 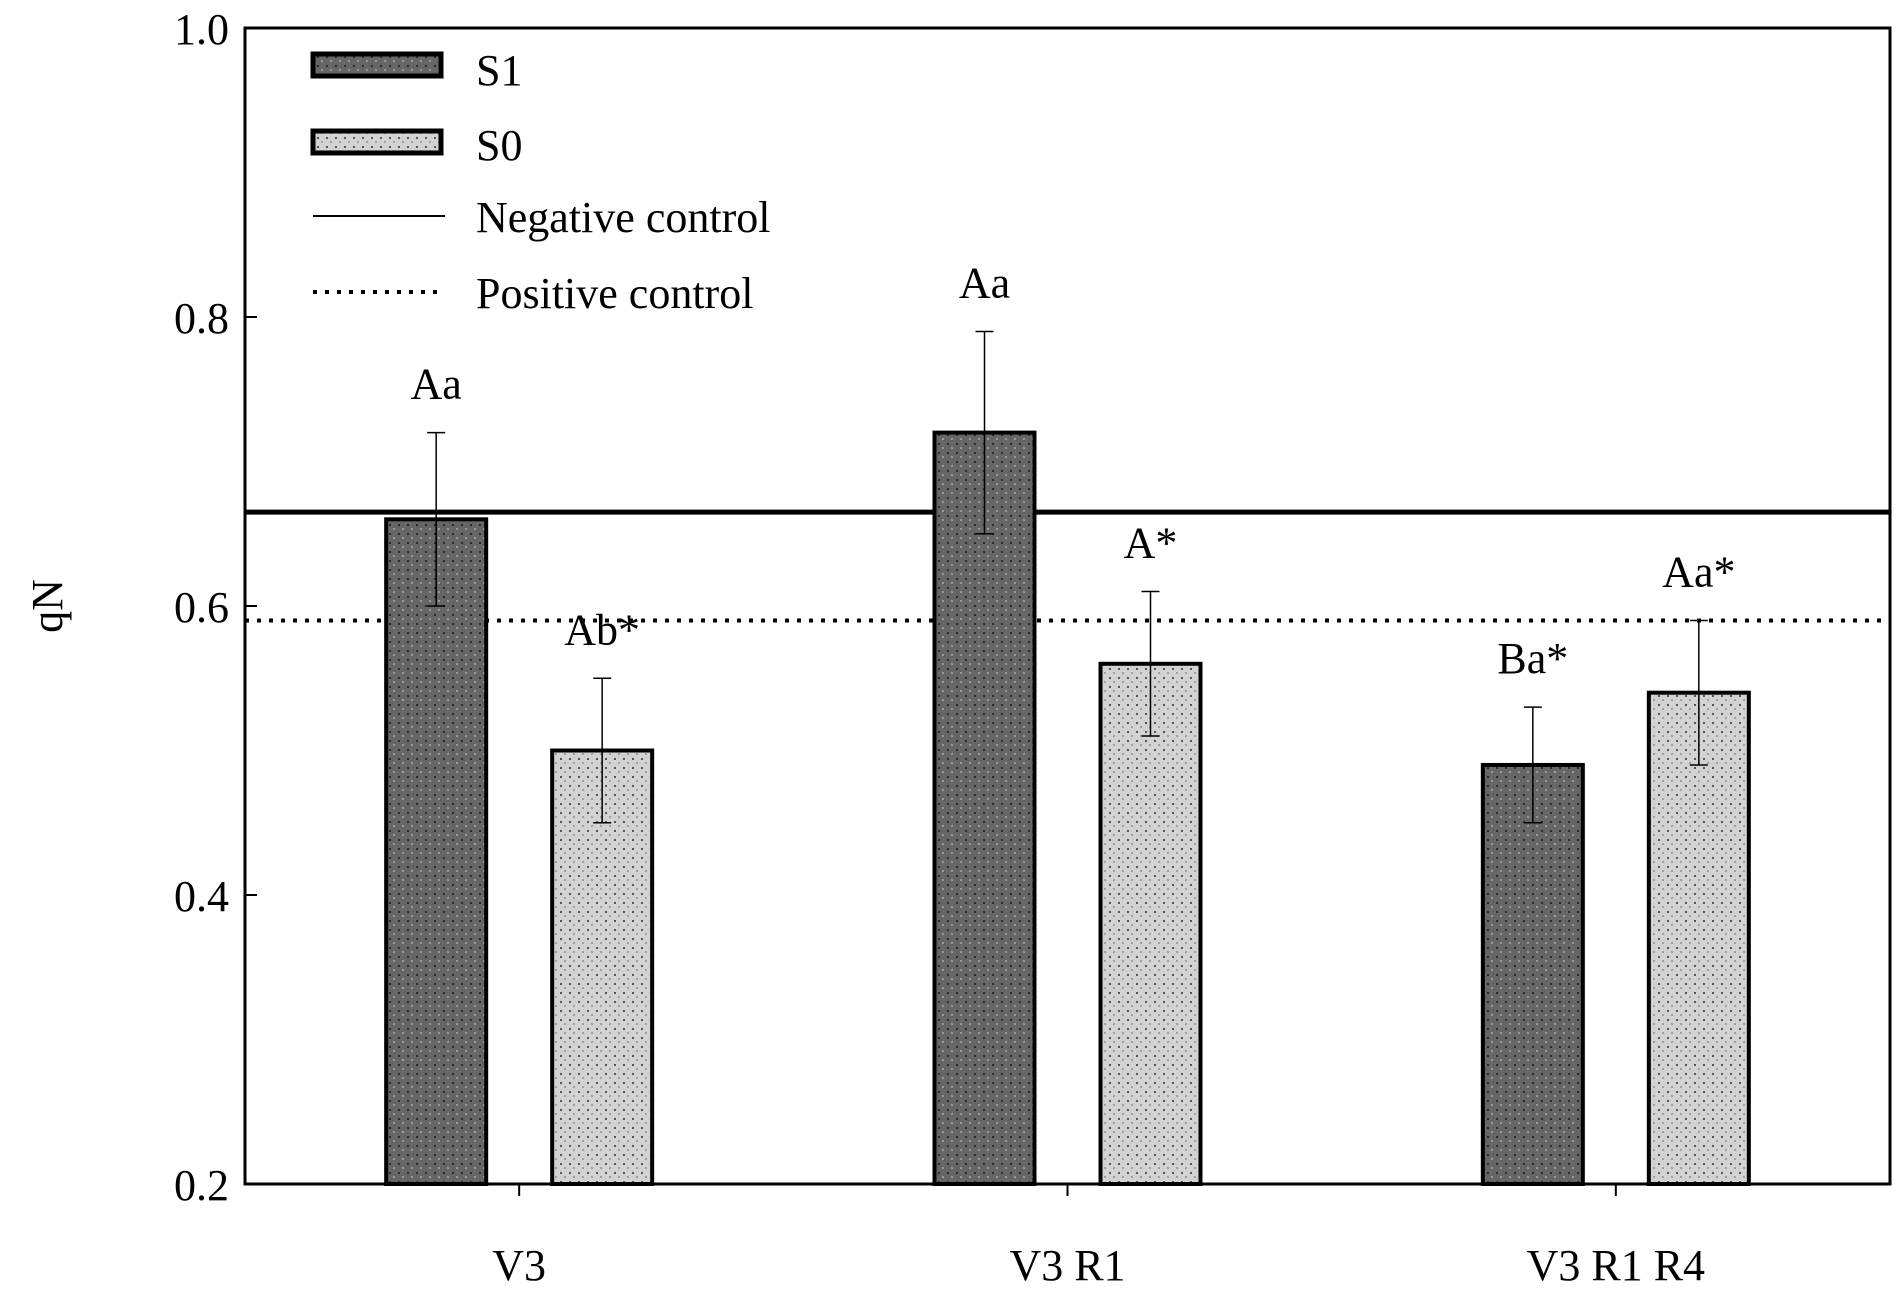 What do you see at coordinates (377, 65) in the screenshot?
I see `legend-swatch-s1` at bounding box center [377, 65].